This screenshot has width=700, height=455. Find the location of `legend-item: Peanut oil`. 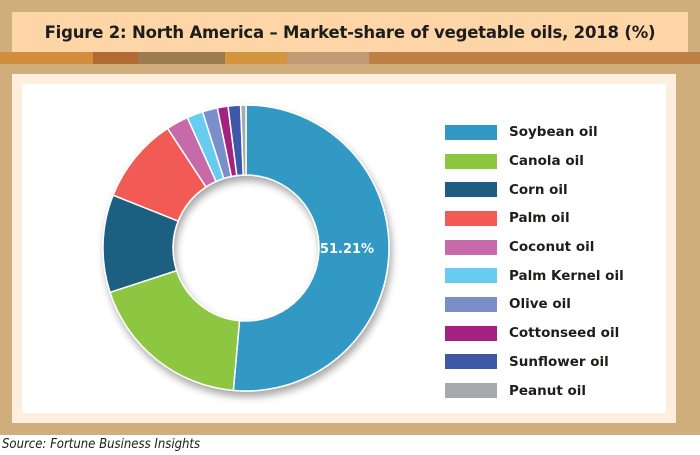

legend-item: Peanut oil is located at coordinates (534, 390).